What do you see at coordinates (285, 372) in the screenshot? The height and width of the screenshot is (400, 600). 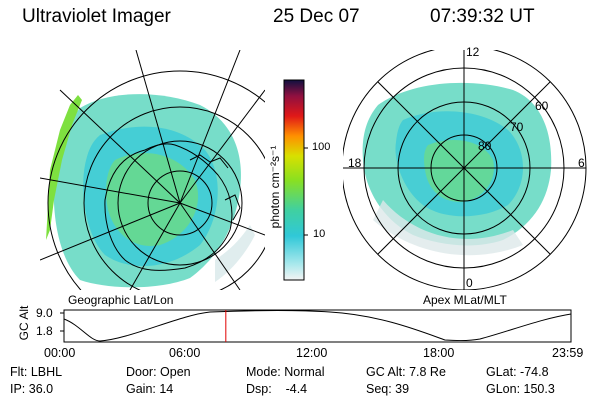 I see `mode-info: Mode: Normal` at bounding box center [285, 372].